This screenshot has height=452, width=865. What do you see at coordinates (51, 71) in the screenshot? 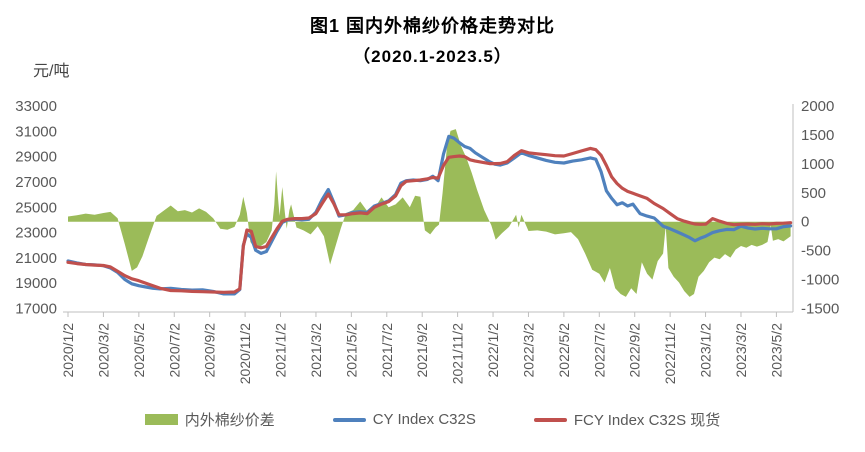
I see `left-axis-unit-label: 元/吨` at bounding box center [51, 71].